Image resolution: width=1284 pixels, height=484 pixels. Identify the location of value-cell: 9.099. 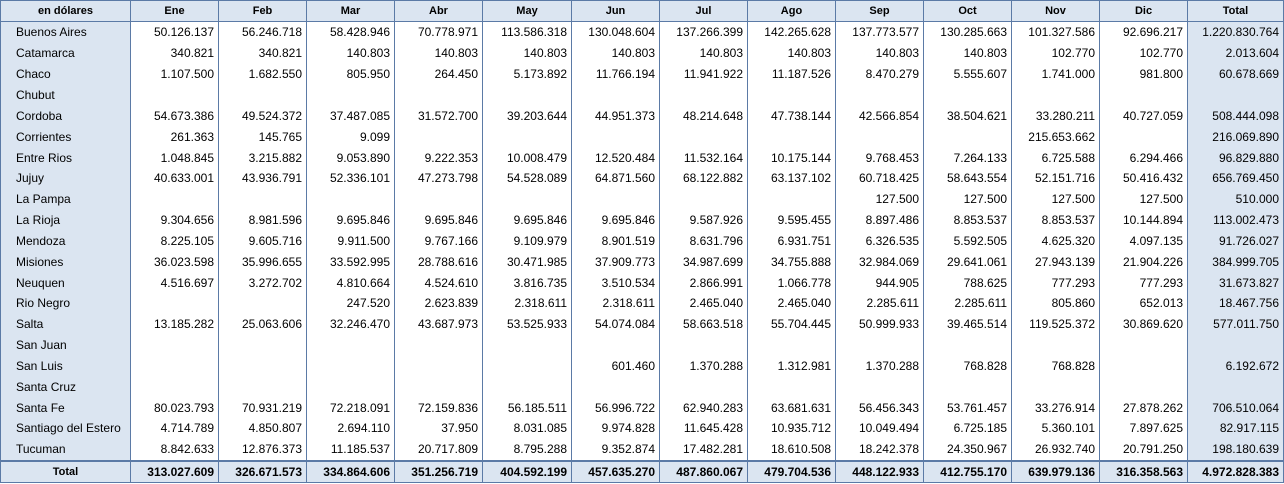
(350, 137).